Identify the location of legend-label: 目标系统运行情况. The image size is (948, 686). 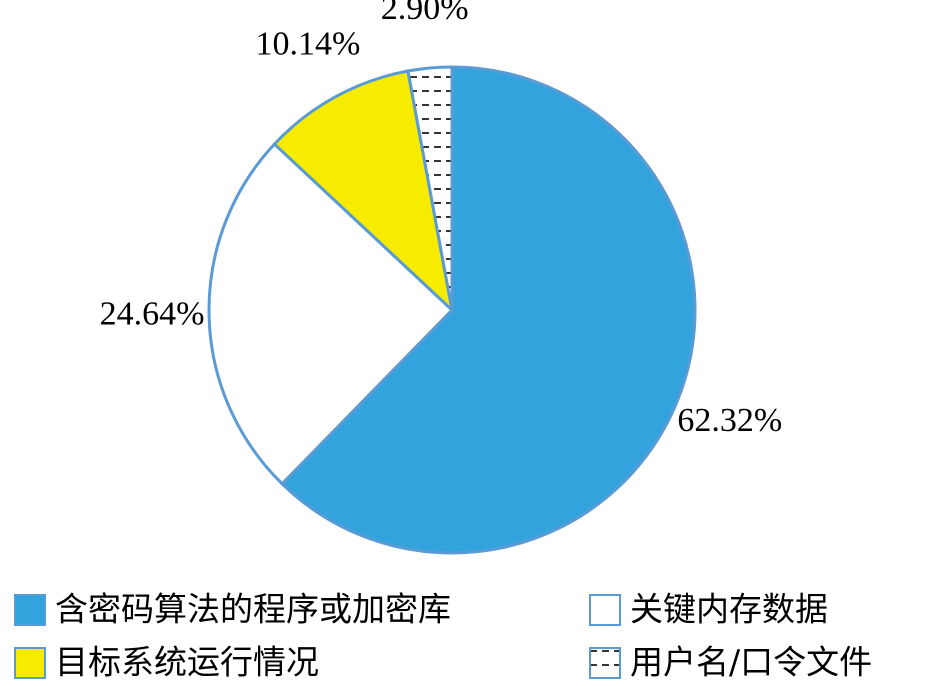
(187, 662).